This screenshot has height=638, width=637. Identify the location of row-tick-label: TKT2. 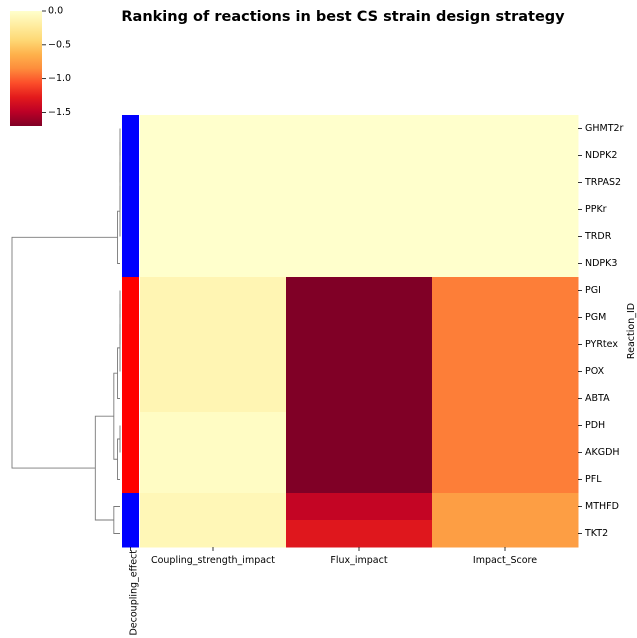
(596, 533).